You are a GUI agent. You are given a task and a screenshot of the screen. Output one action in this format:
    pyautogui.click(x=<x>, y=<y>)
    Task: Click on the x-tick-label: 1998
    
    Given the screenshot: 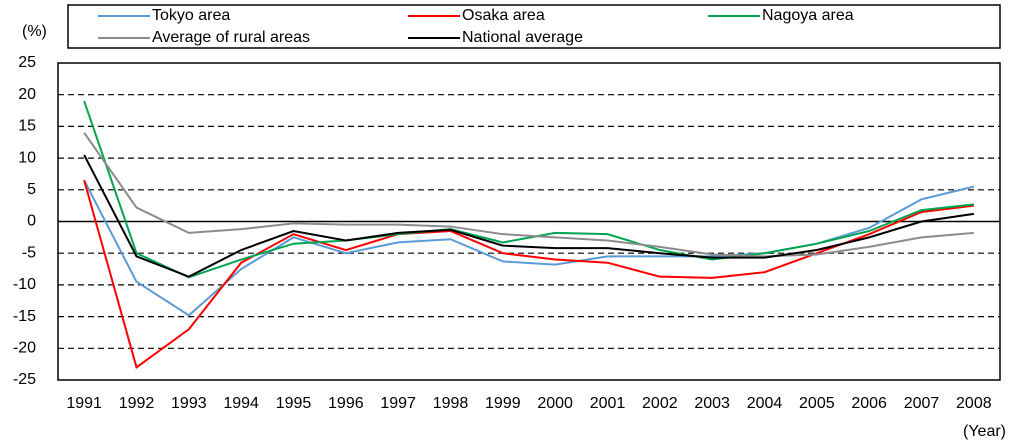 What is the action you would take?
    pyautogui.click(x=451, y=403)
    